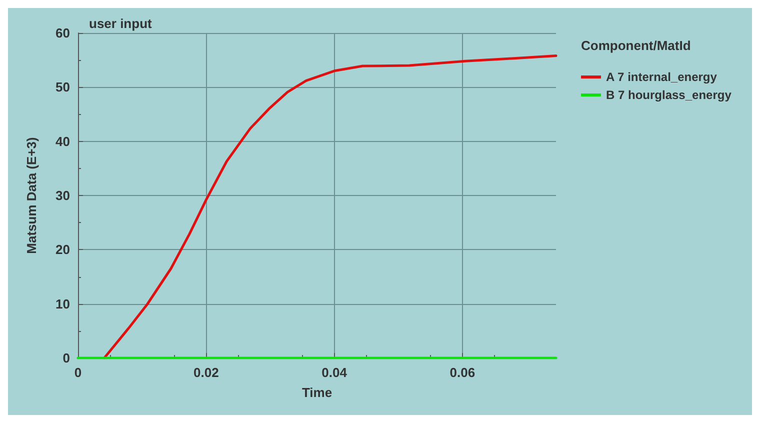  Describe the element at coordinates (463, 372) in the screenshot. I see `x-tick-label: 0.06` at that location.